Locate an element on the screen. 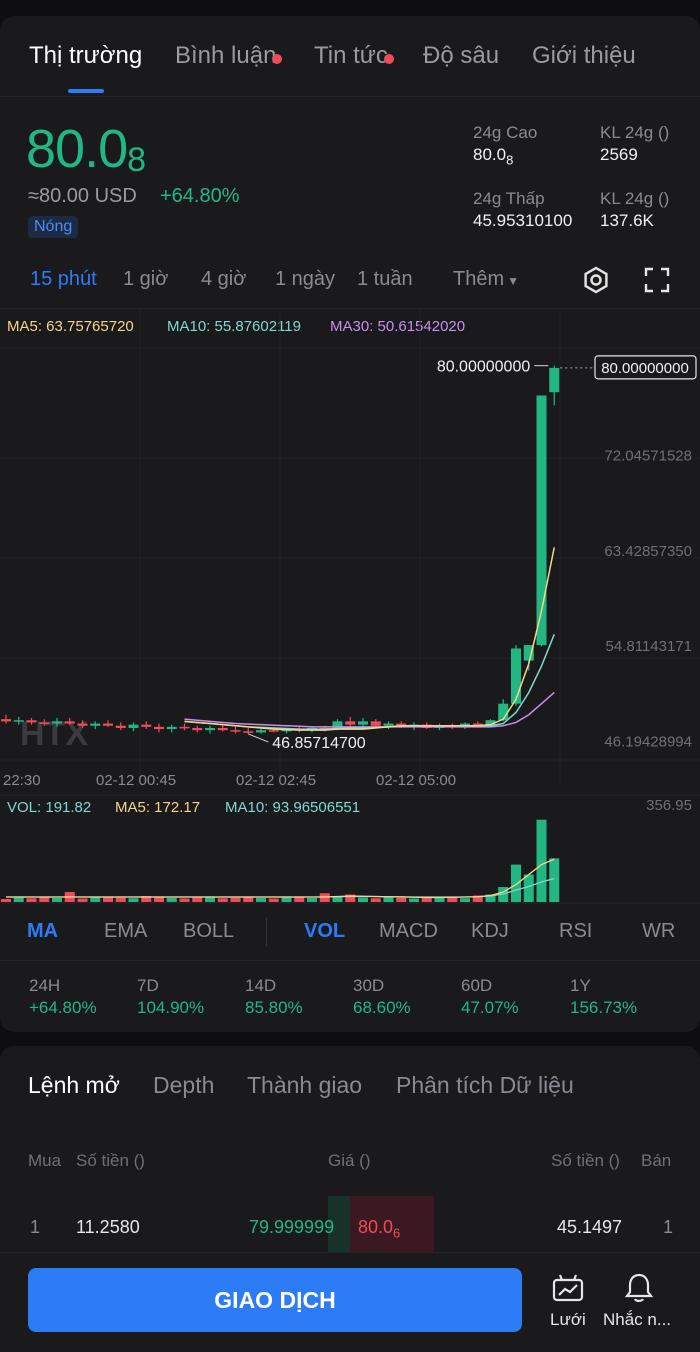 This screenshot has height=1352, width=700. vol-max-tick: 356.95 is located at coordinates (669, 805).